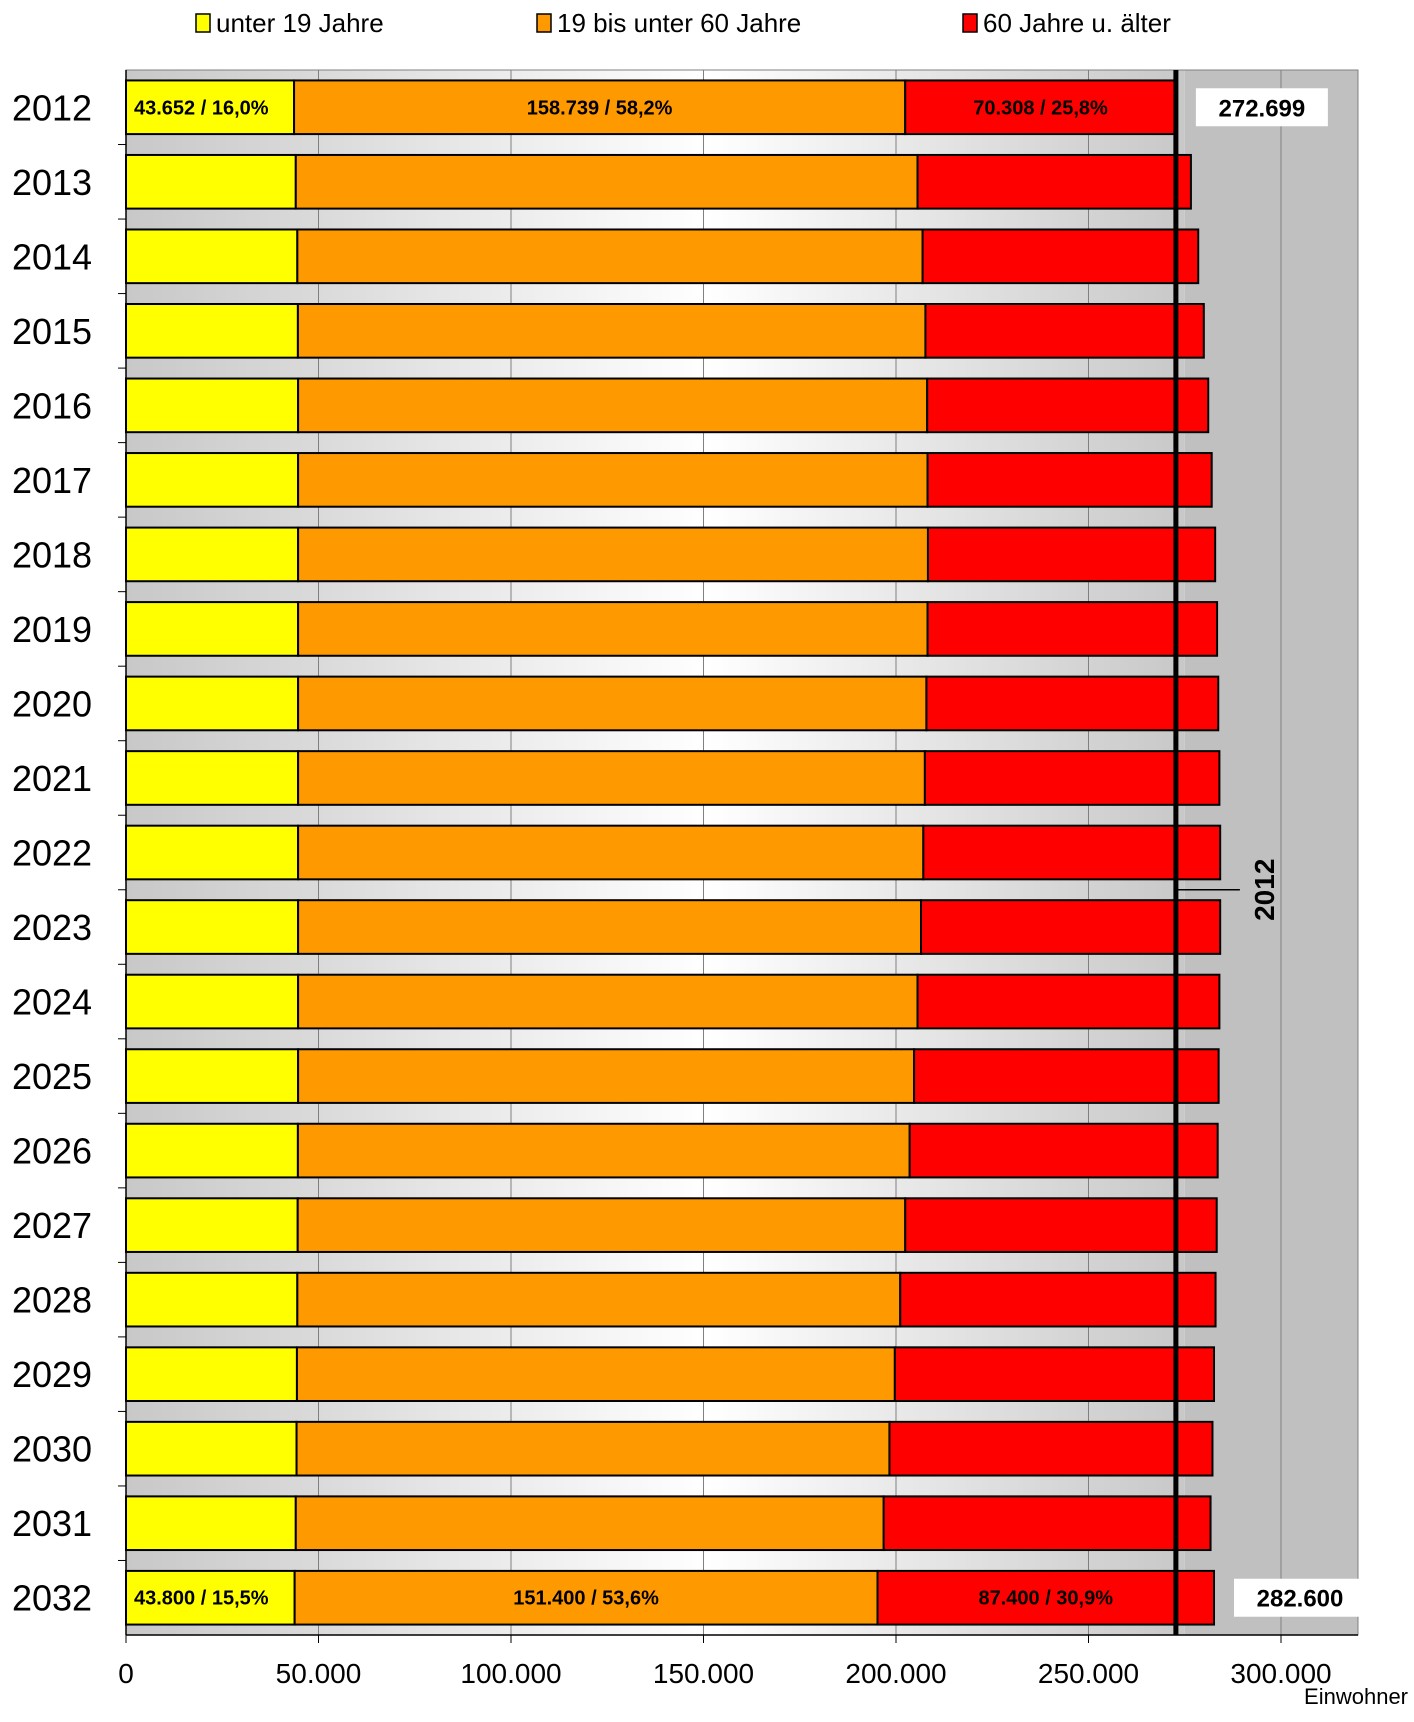 The height and width of the screenshot is (1722, 1414). I want to click on reference-line-label: 2012, so click(1264, 890).